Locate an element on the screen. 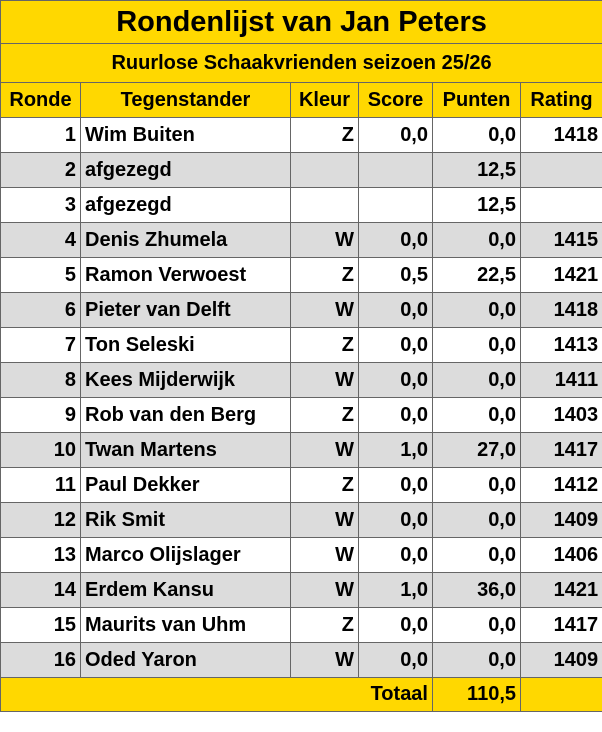 Image resolution: width=602 pixels, height=732 pixels. column-header: Kleur is located at coordinates (324, 100).